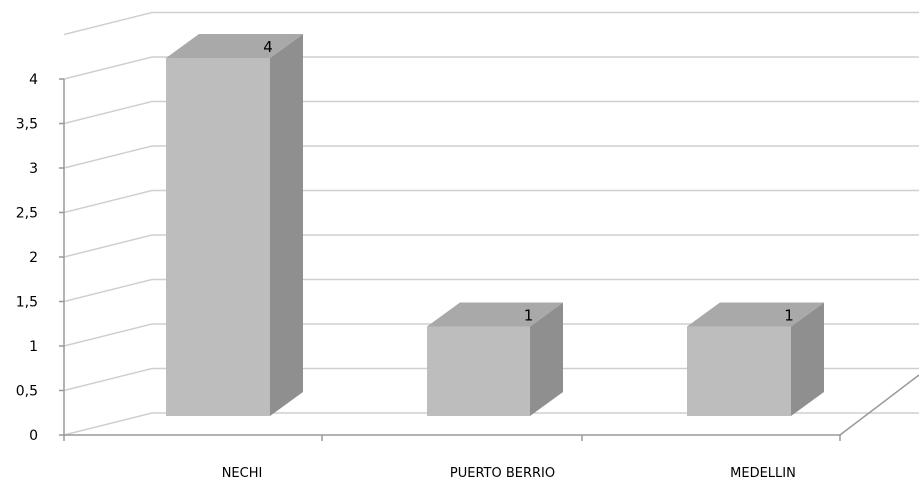  What do you see at coordinates (33, 169) in the screenshot?
I see `y-tick-label: 3` at bounding box center [33, 169].